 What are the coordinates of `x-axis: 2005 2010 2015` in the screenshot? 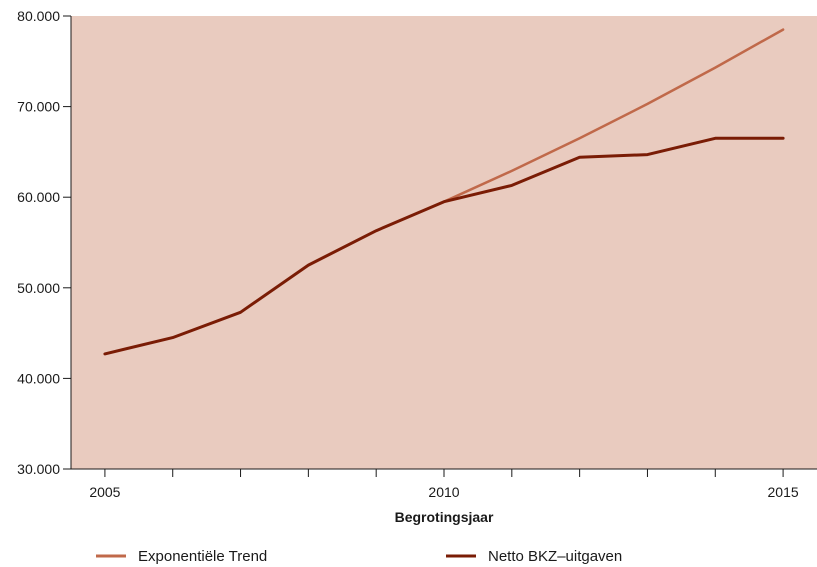 It's located at (440, 484).